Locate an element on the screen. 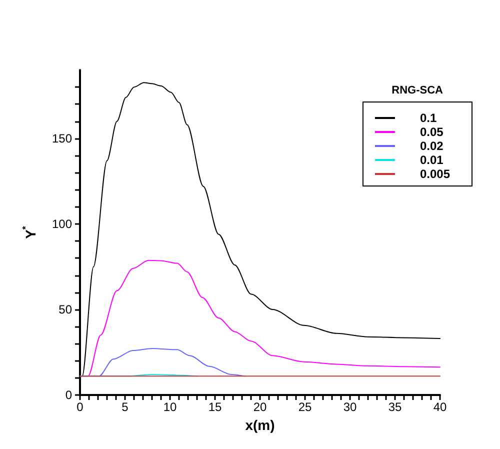 This screenshot has width=500, height=449. x-tick-label: 25 is located at coordinates (305, 407).